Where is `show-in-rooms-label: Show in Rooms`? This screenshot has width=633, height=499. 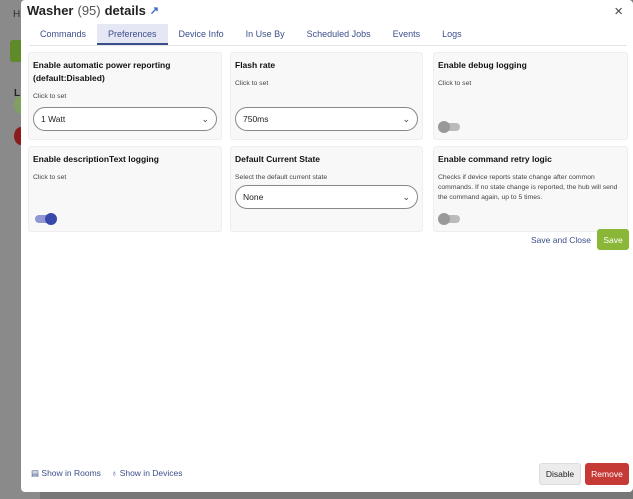
show-in-rooms-label: Show in Rooms is located at coordinates (71, 473).